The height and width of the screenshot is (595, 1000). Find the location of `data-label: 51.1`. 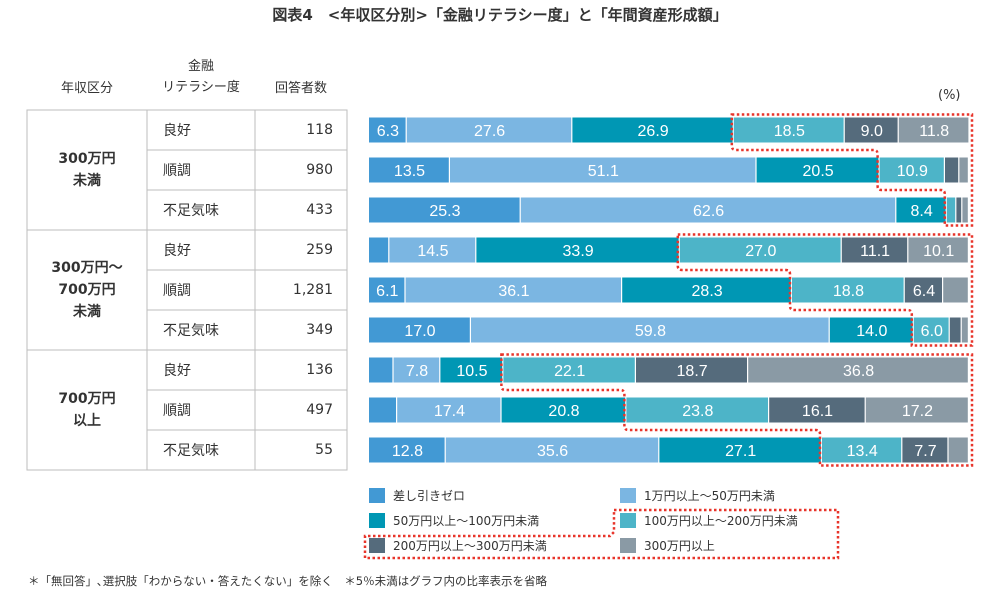

data-label: 51.1 is located at coordinates (603, 171).